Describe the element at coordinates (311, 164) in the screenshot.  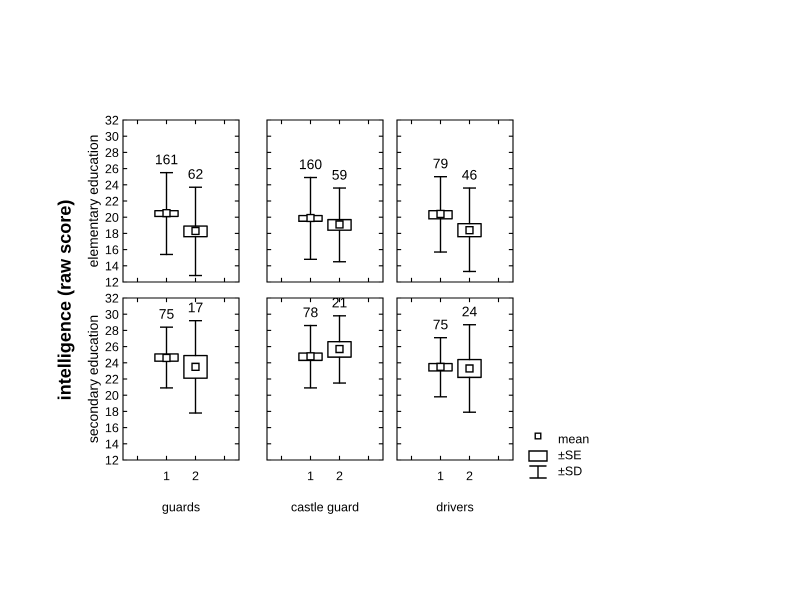
I see `annotation: 160` at that location.